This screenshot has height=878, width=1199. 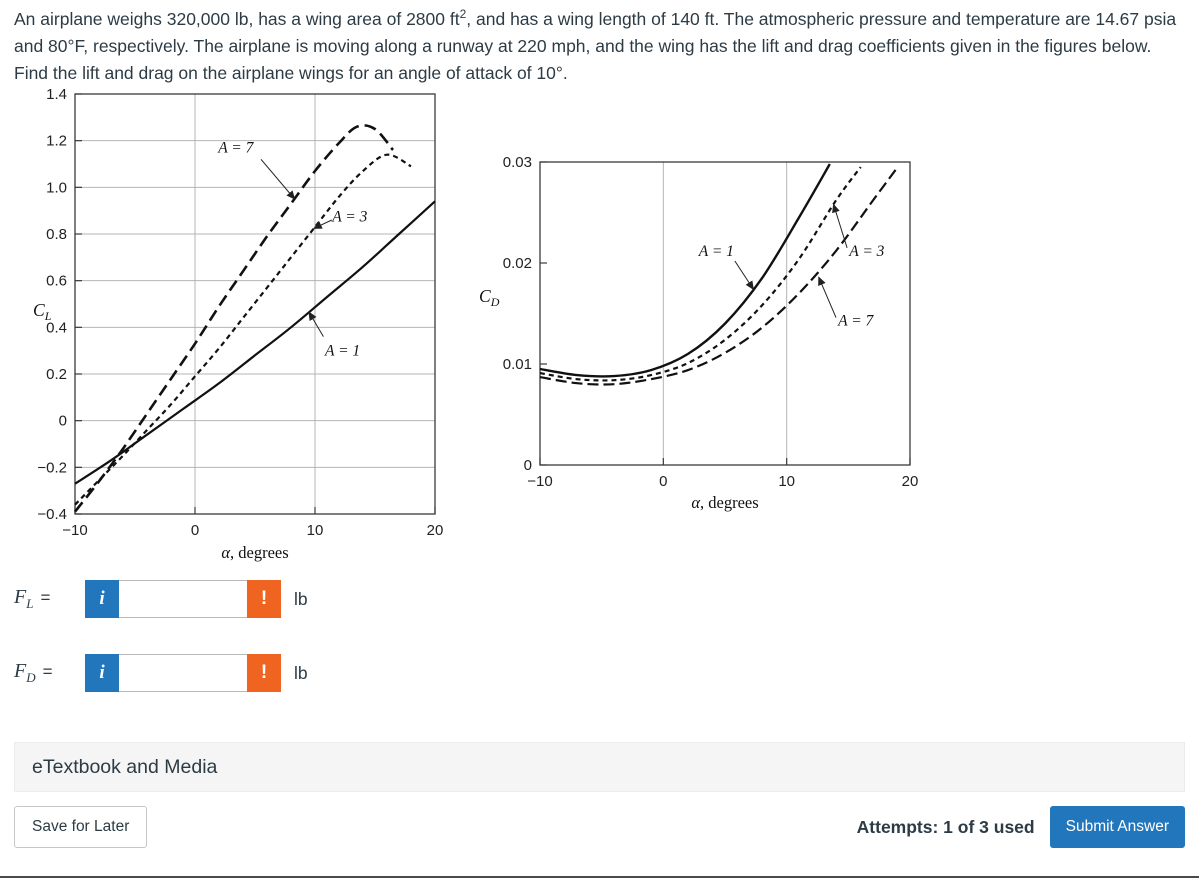 What do you see at coordinates (301, 598) in the screenshot?
I see `fl-unit-label: lb` at bounding box center [301, 598].